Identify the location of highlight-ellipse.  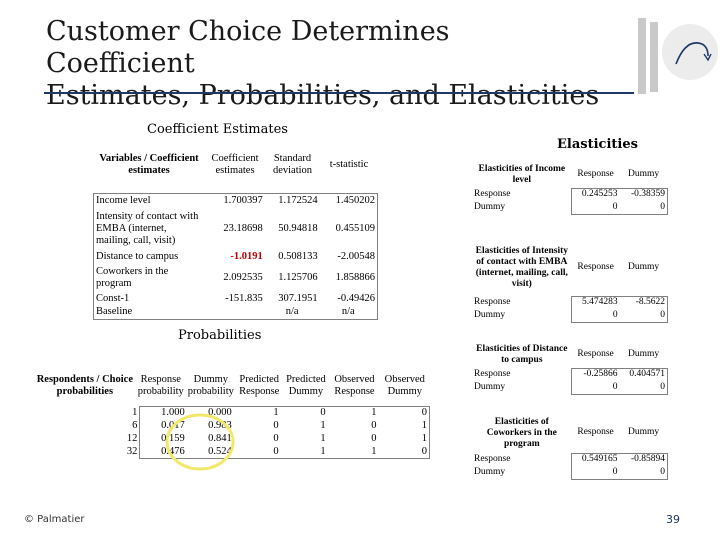
(200, 442).